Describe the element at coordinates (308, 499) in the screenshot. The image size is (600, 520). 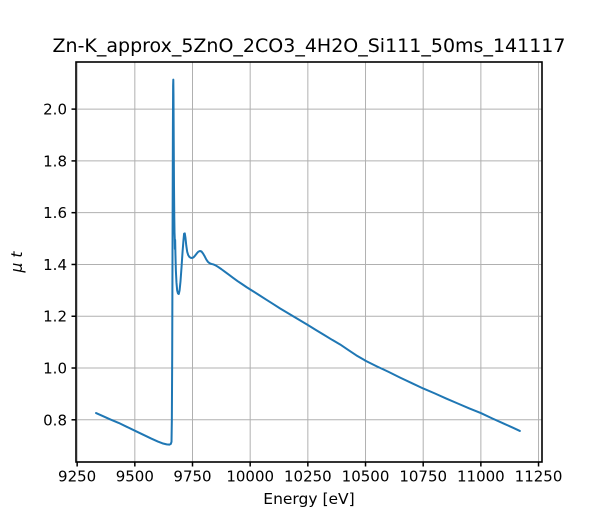
I see `x-axis-label: Energy [eV]` at that location.